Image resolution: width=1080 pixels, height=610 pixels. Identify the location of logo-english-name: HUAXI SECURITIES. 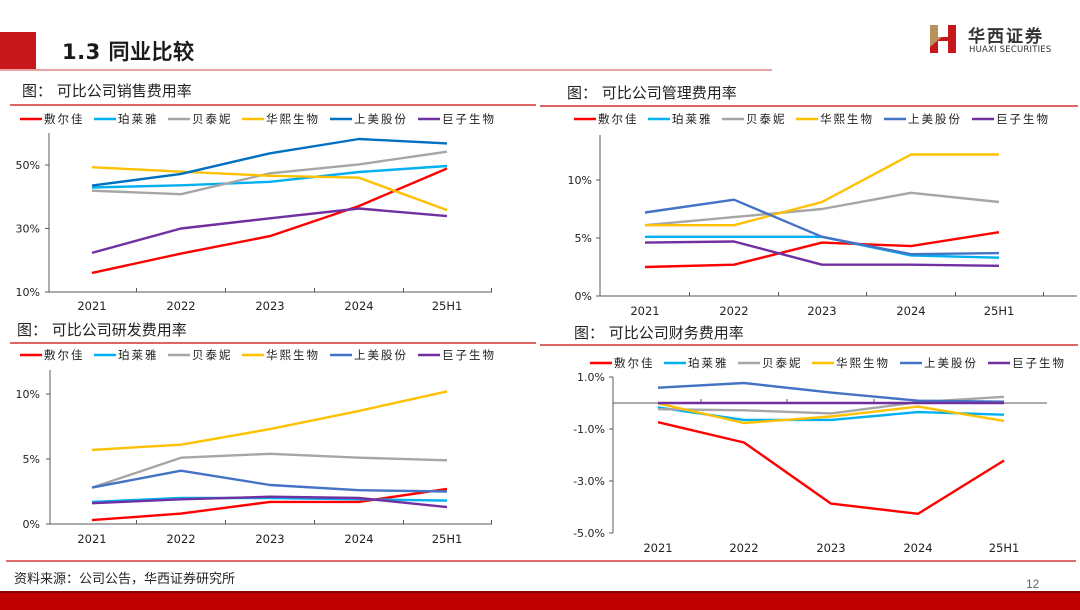
(1010, 50).